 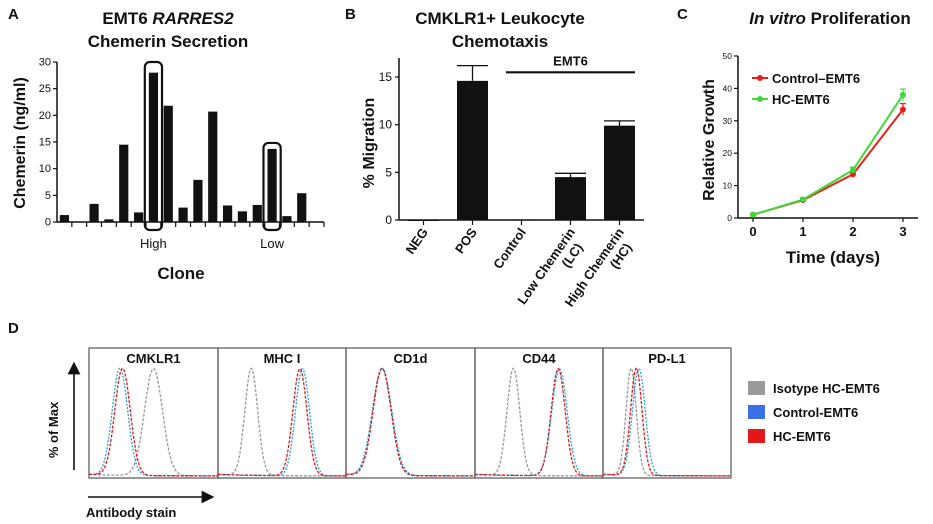 What do you see at coordinates (728, 56) in the screenshot?
I see `y-tick-label: 50` at bounding box center [728, 56].